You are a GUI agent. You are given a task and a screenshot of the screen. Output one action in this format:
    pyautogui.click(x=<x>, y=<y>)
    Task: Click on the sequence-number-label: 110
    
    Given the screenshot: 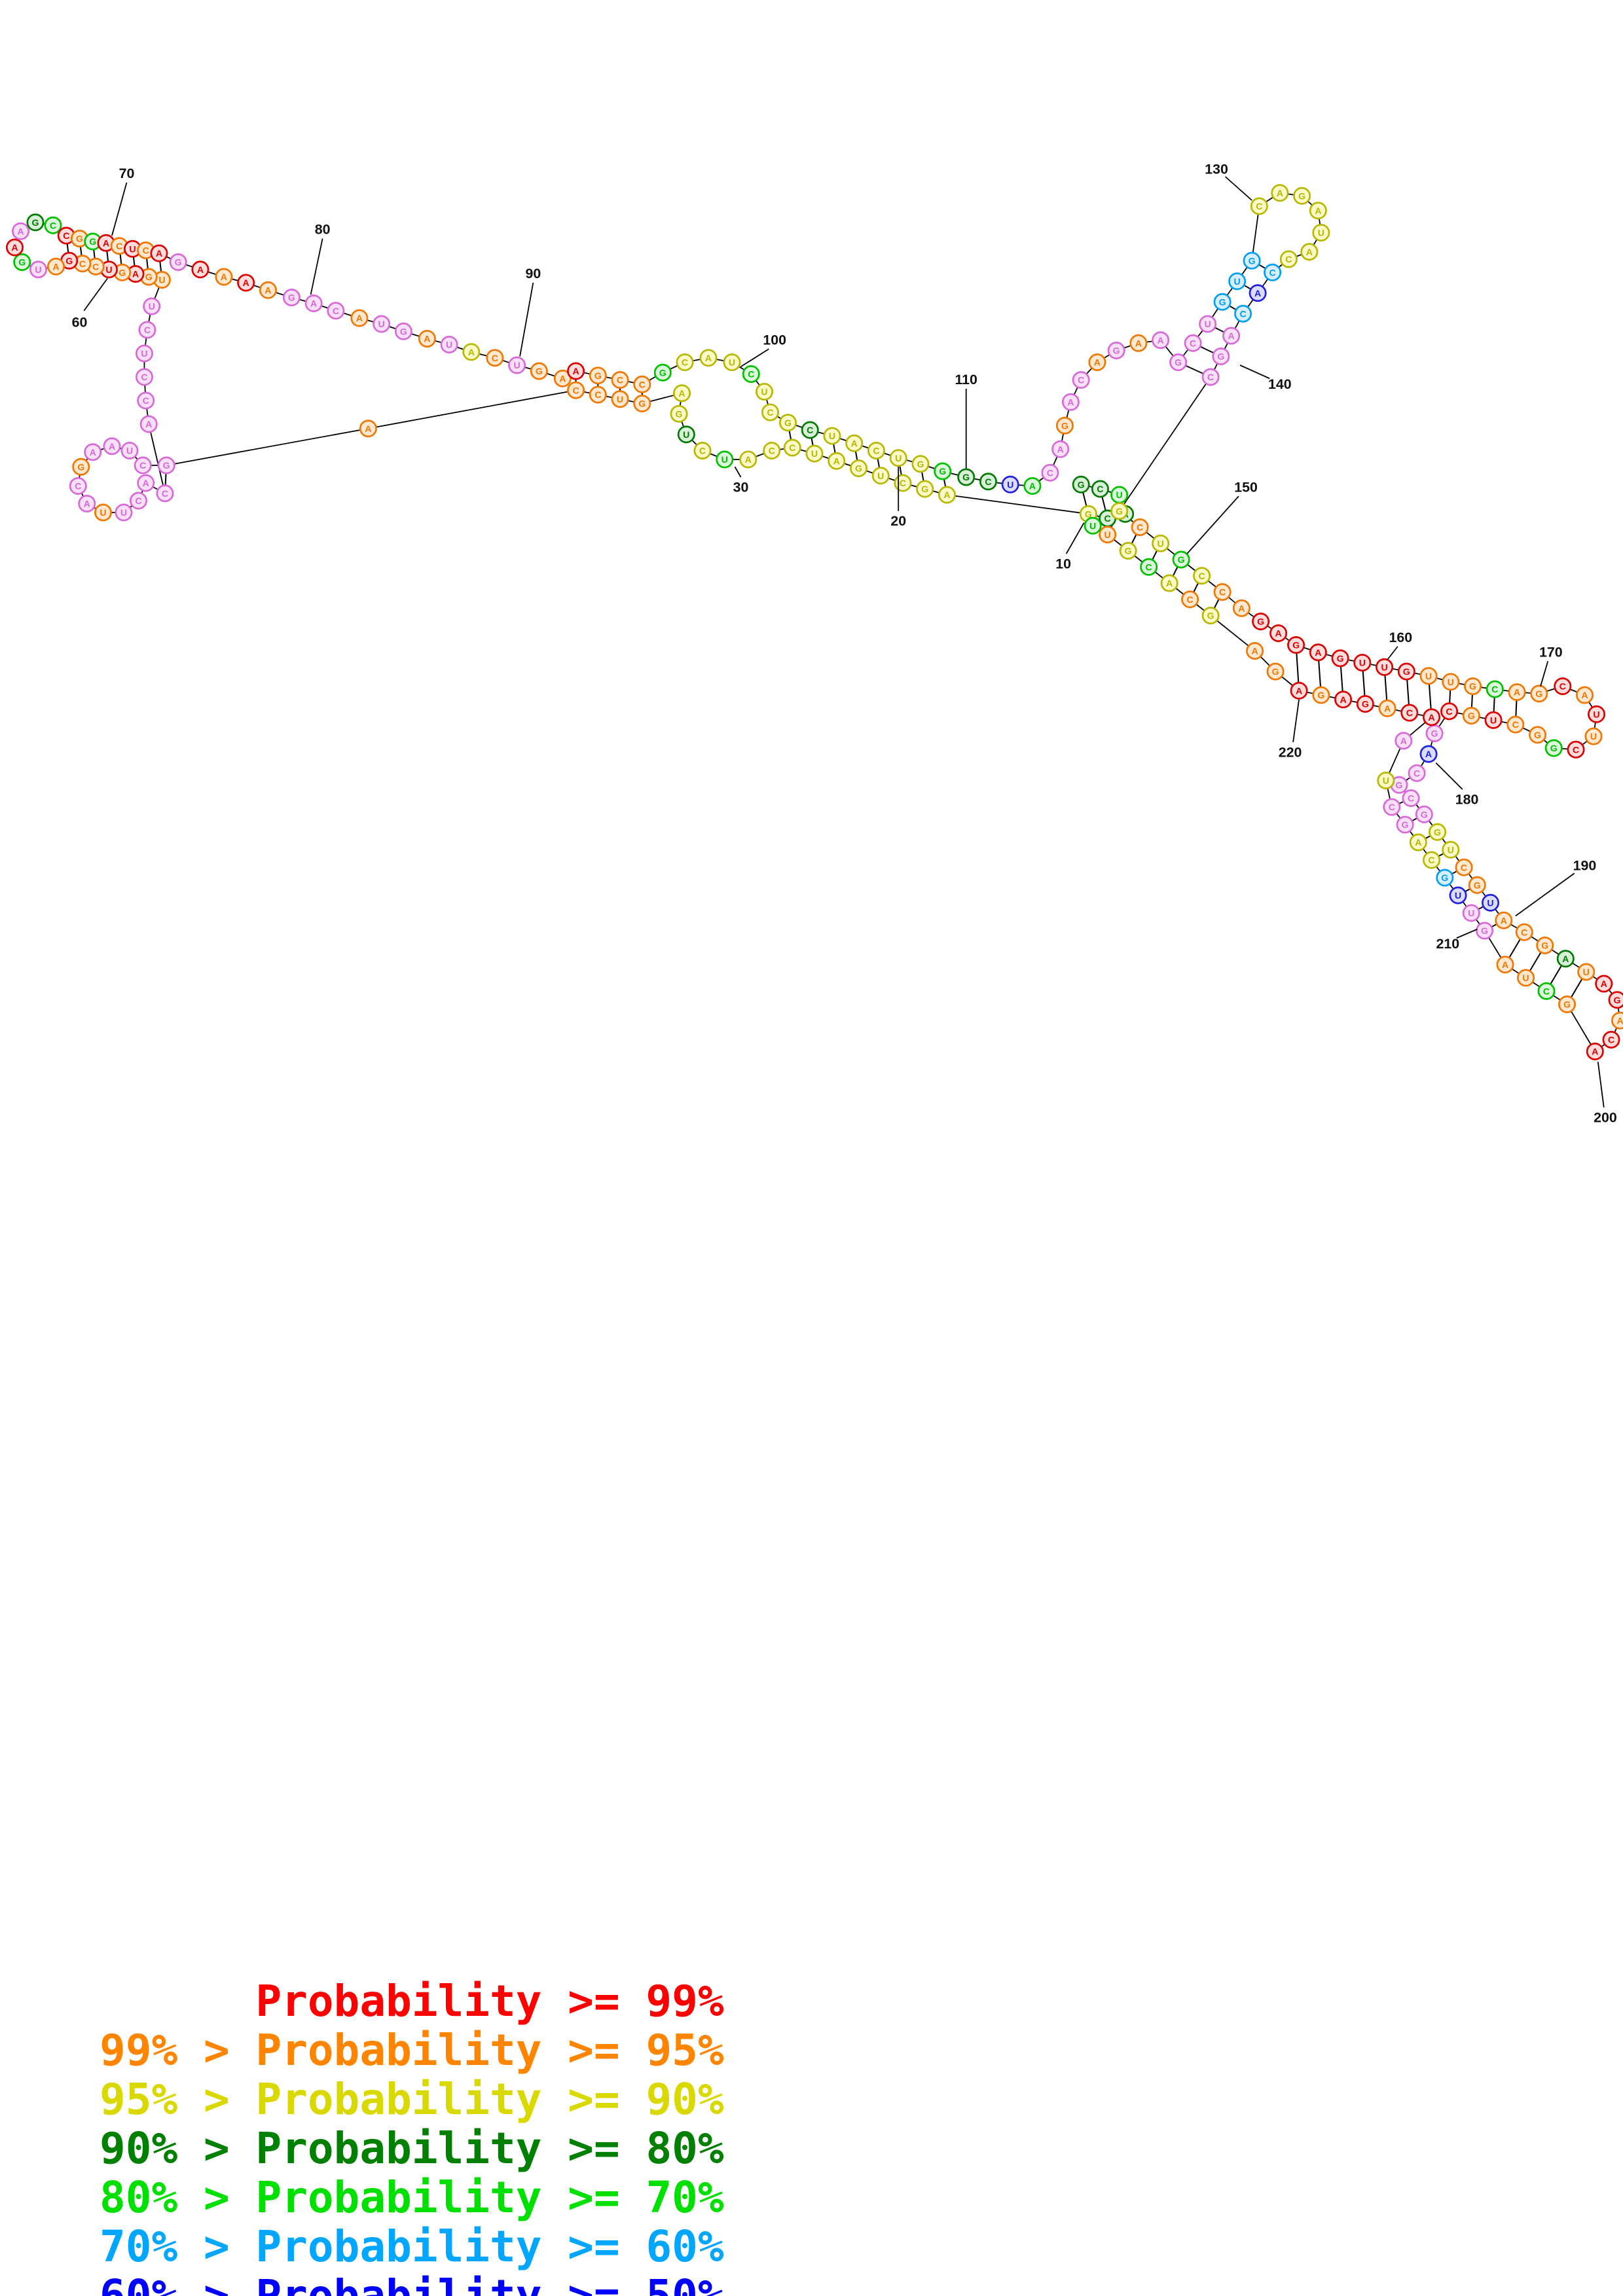 What is the action you would take?
    pyautogui.click(x=966, y=379)
    